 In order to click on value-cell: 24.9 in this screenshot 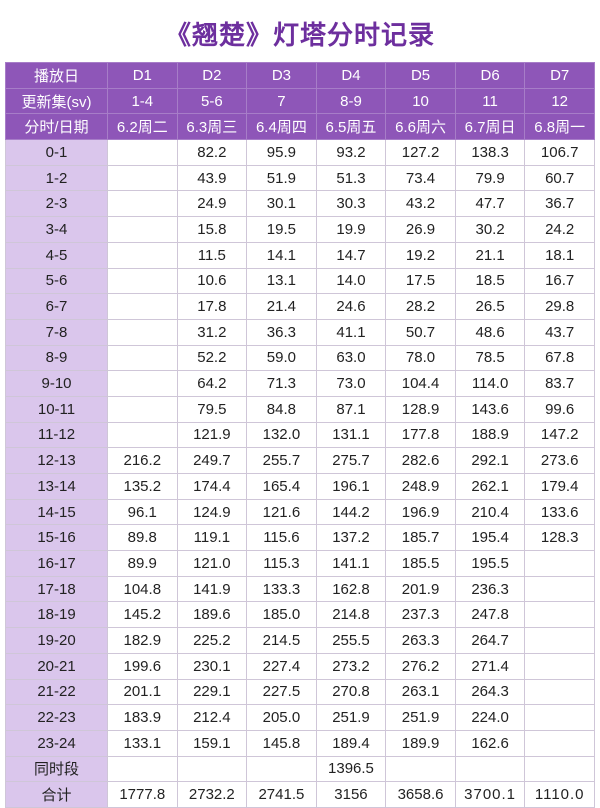, I will do `click(212, 204)`.